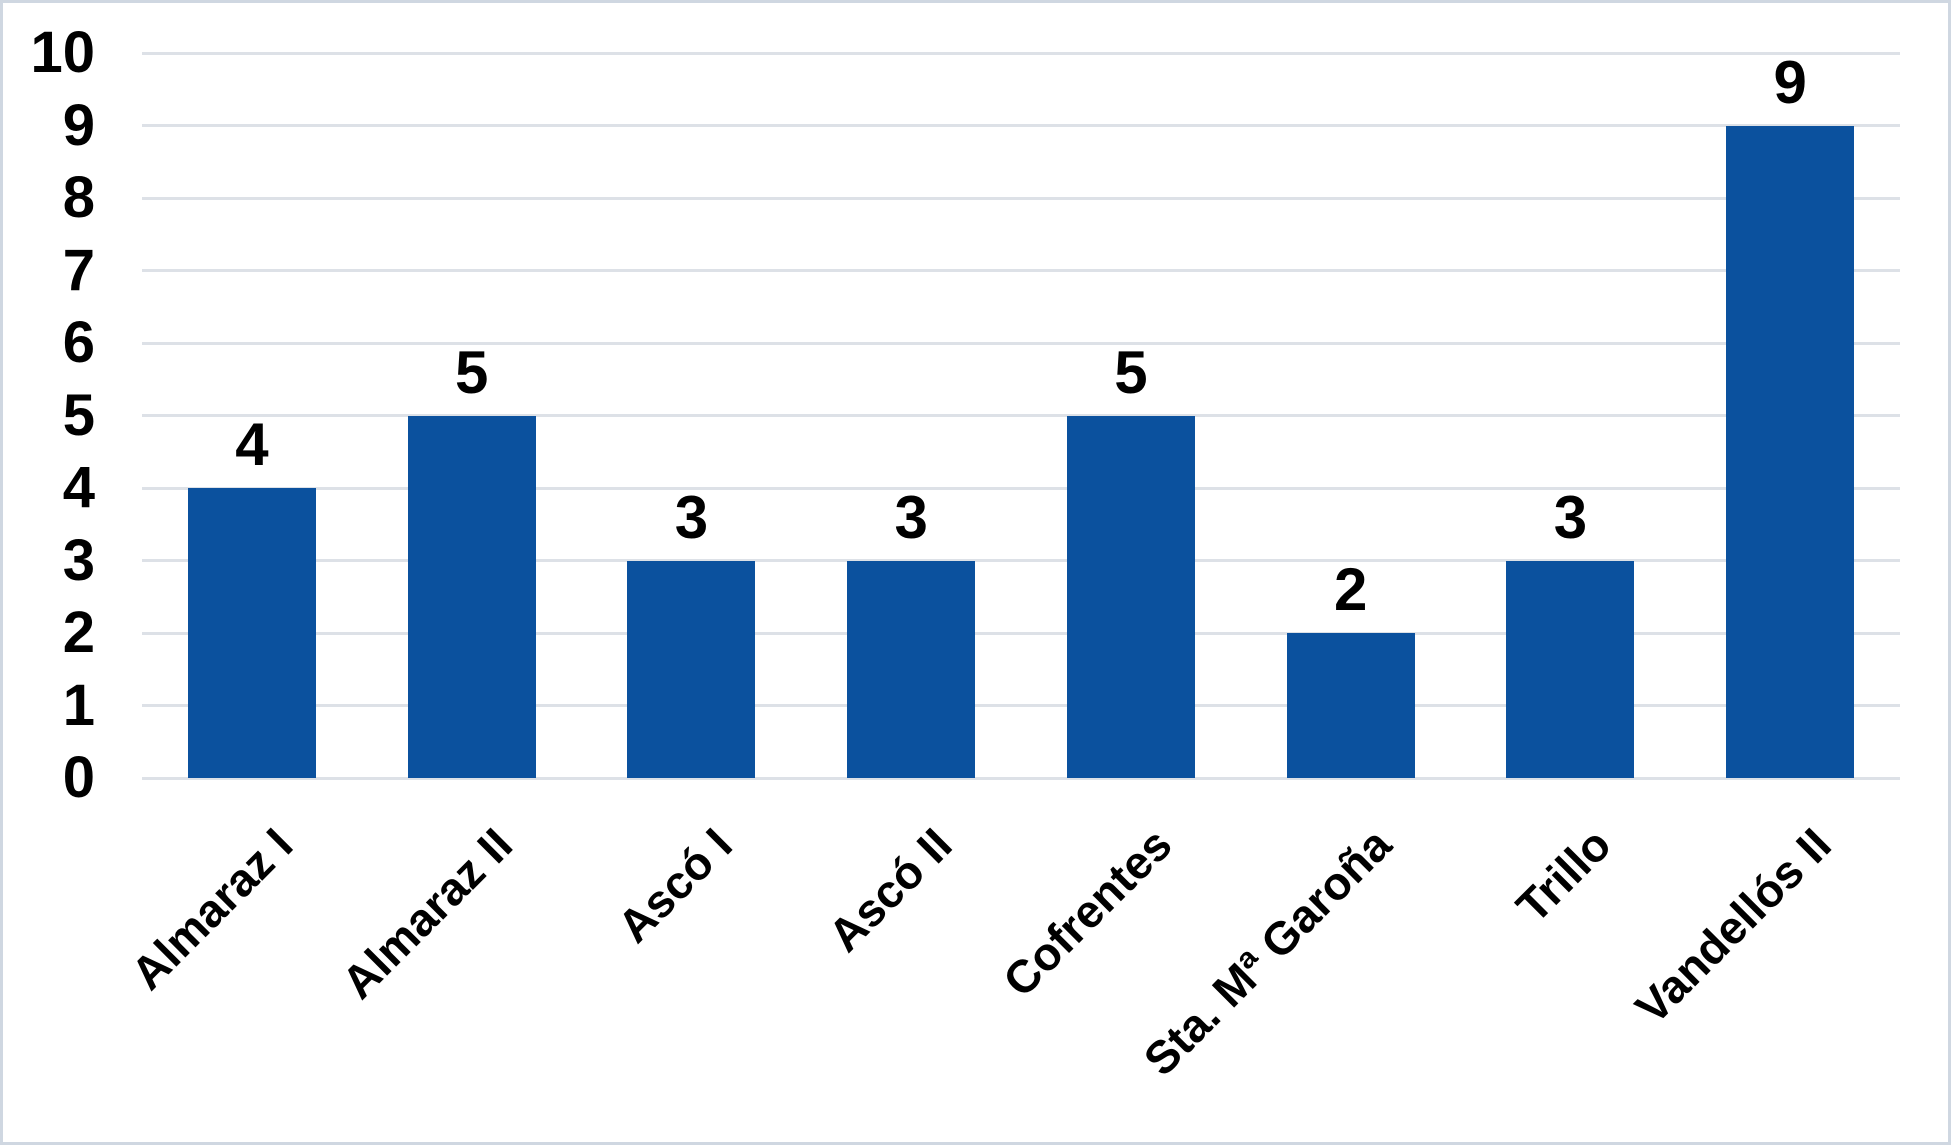 This screenshot has height=1145, width=1951. What do you see at coordinates (890, 890) in the screenshot?
I see `x-tick-label-asco-ii: Ascó II` at bounding box center [890, 890].